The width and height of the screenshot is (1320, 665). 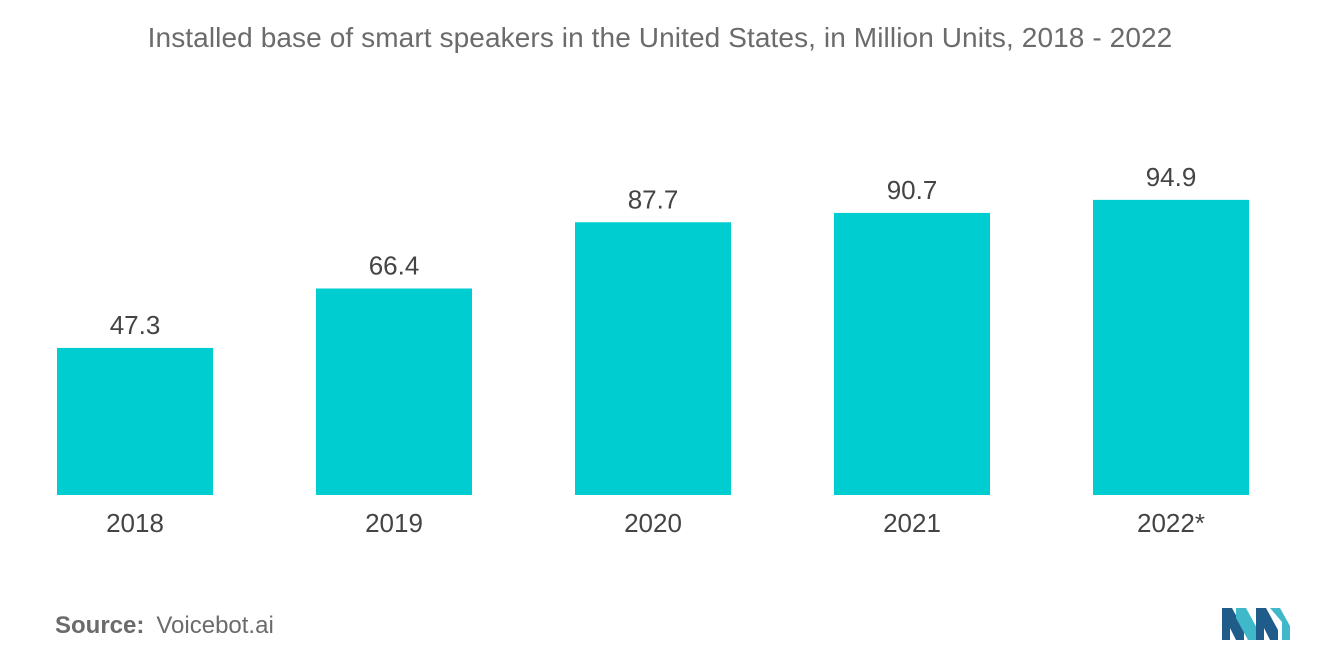 I want to click on mordor-intelligence-logo-icon, so click(x=1256, y=624).